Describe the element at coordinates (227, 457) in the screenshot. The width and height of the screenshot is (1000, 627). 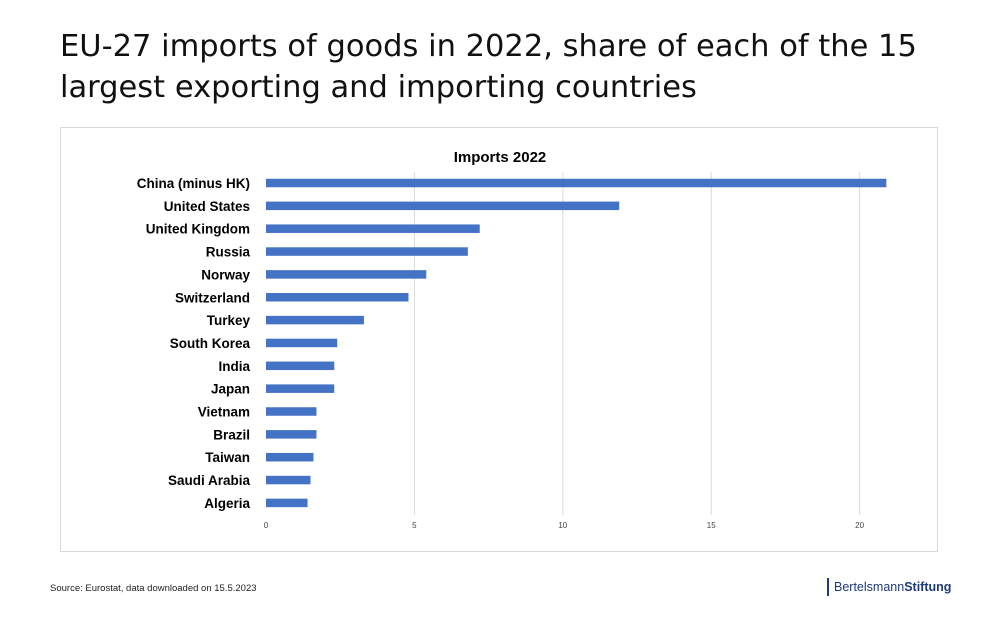
I see `category-label: Taiwan` at that location.